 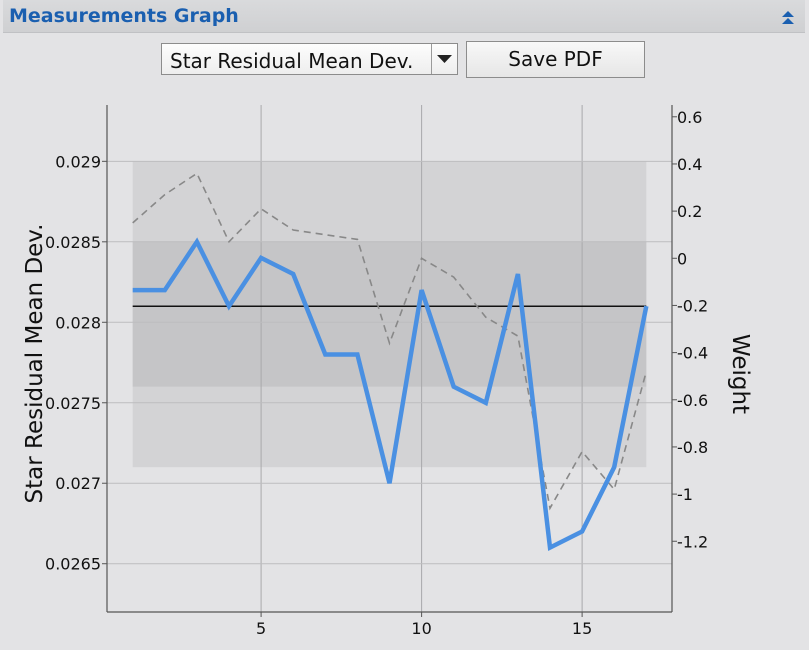 I want to click on y2-tick-label: 0.2, so click(x=689, y=211).